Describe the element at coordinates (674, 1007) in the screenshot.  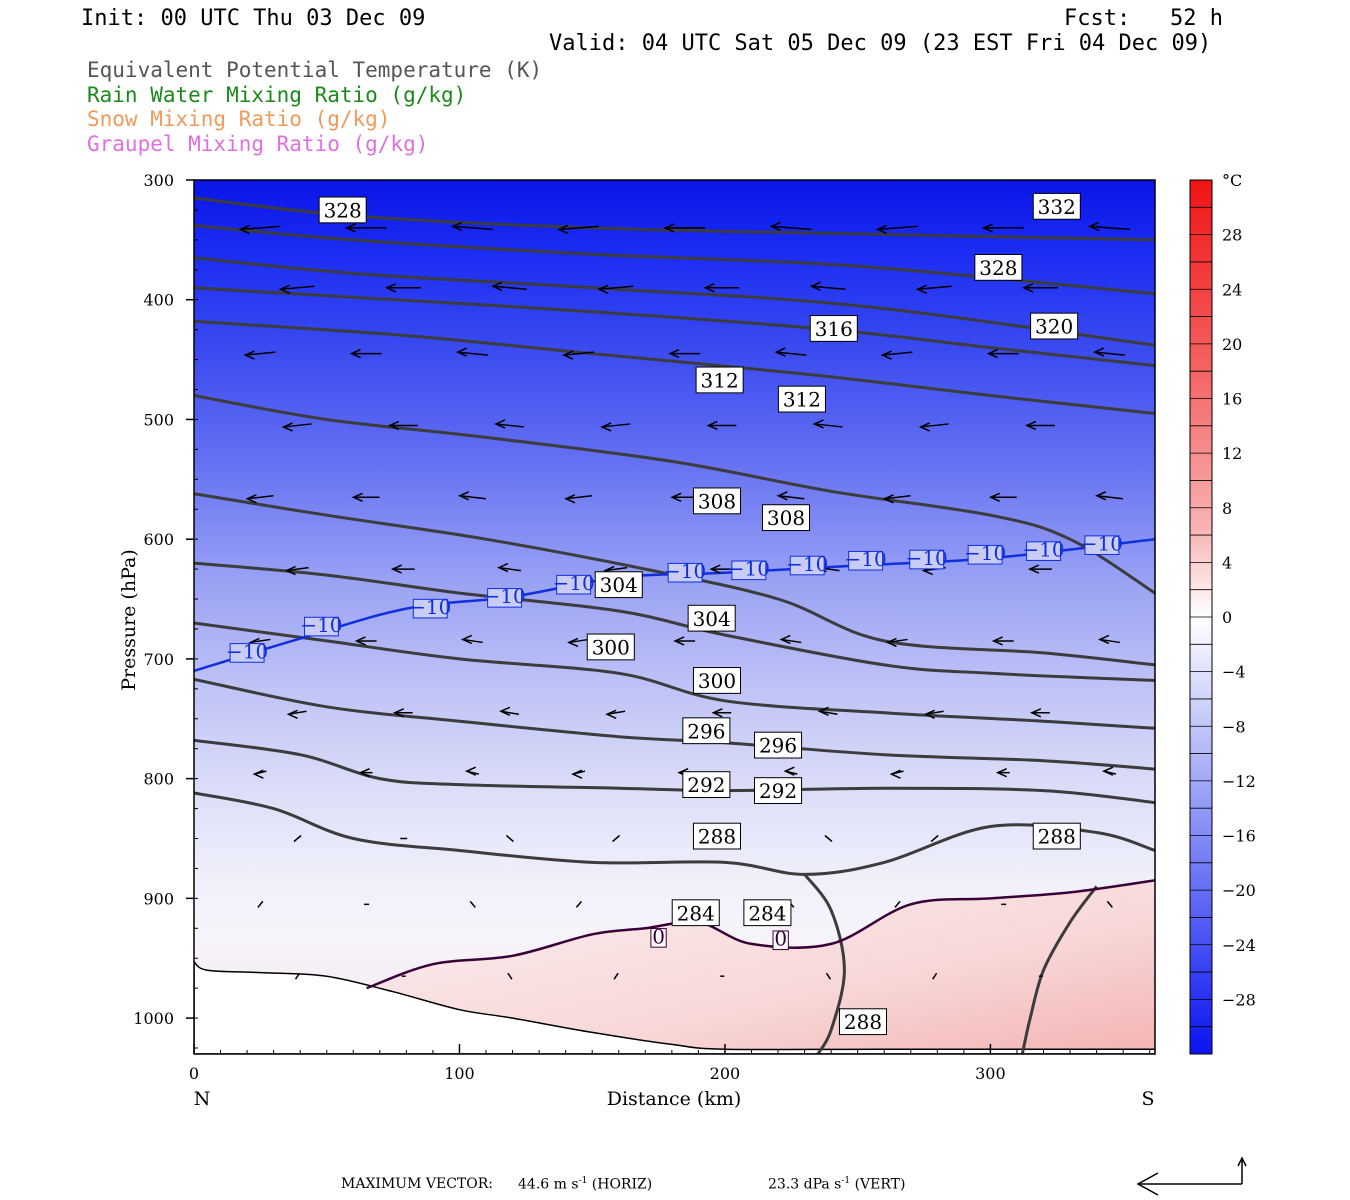
I see `terrain` at that location.